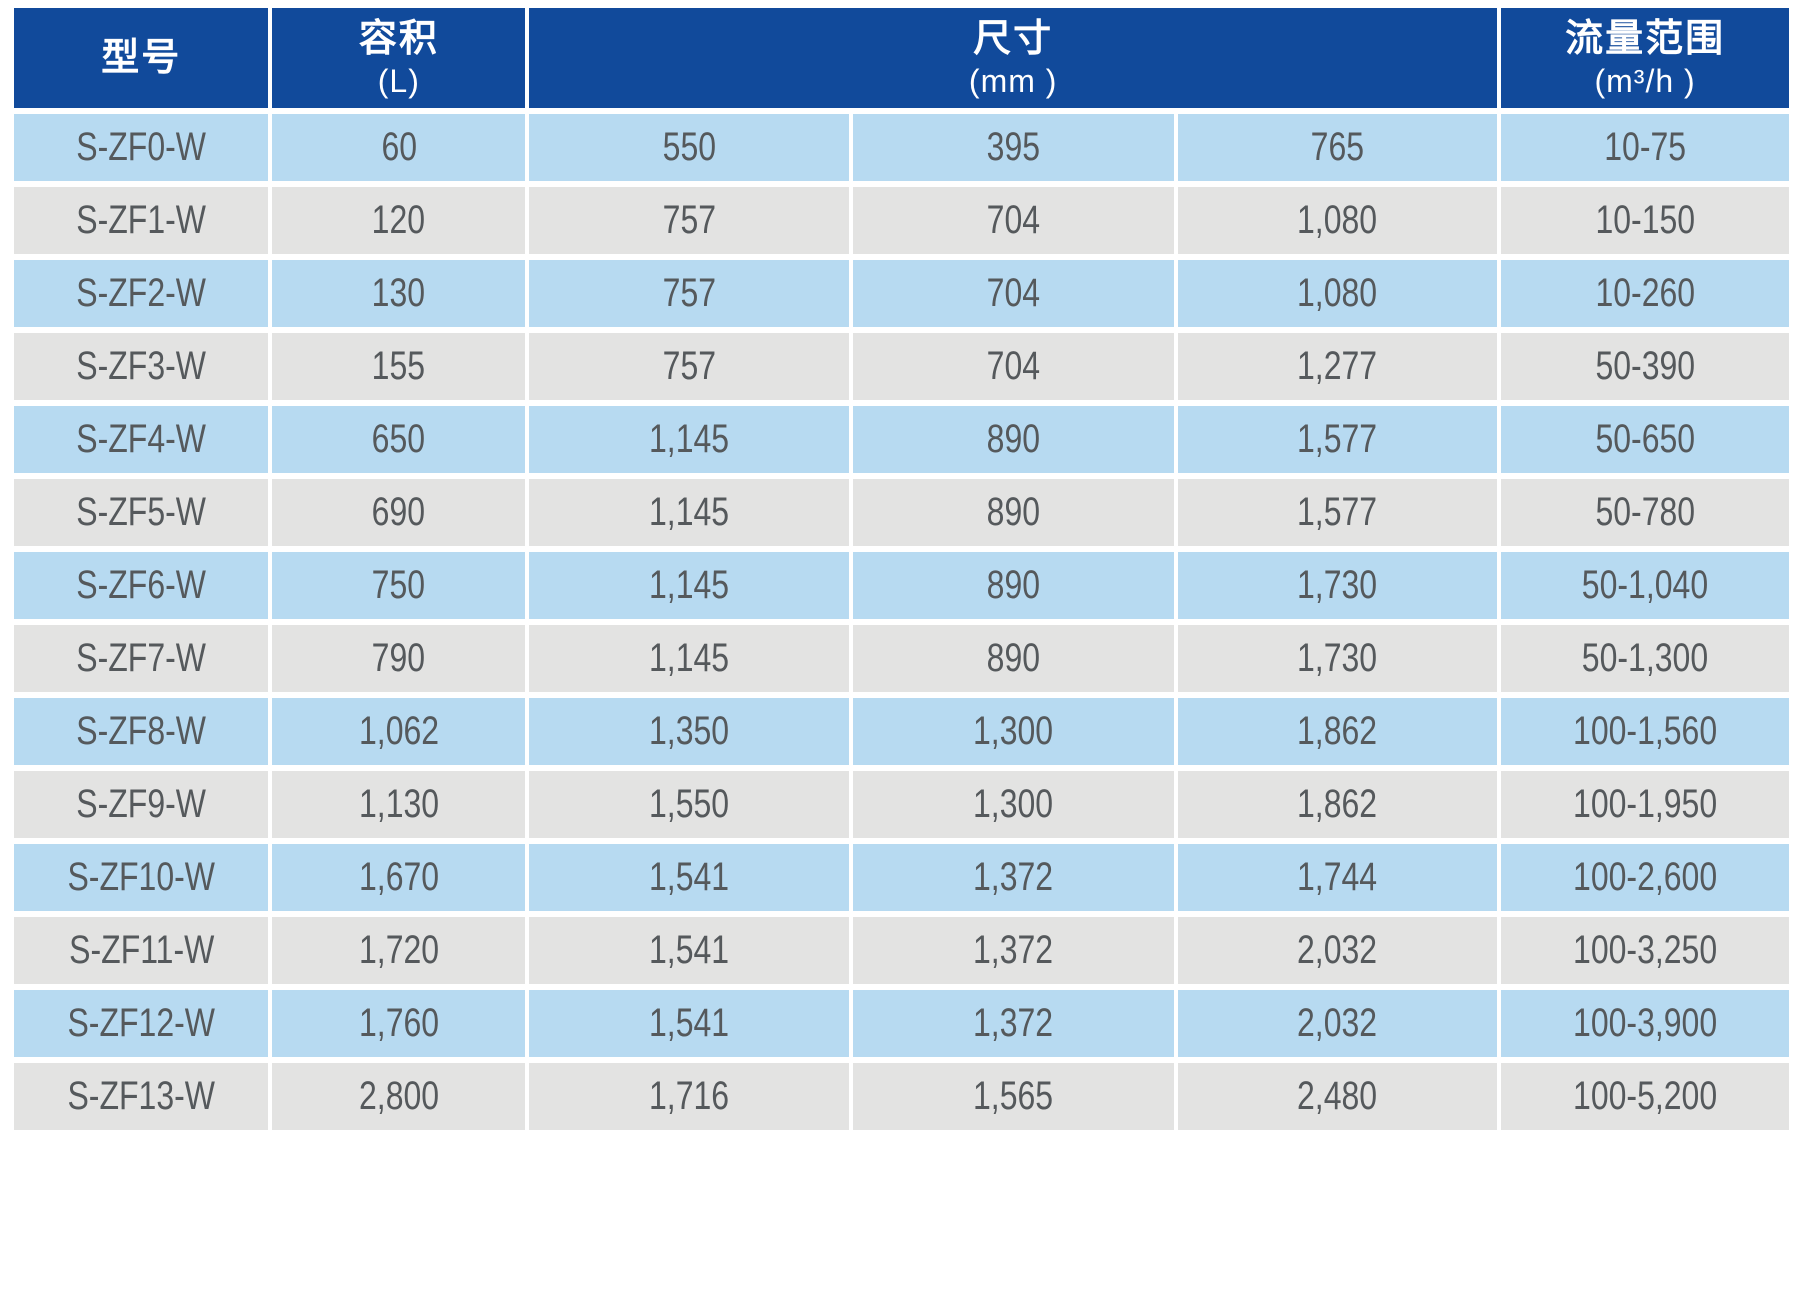  Describe the element at coordinates (141, 731) in the screenshot. I see `model-cell: S-ZF8-W` at that location.